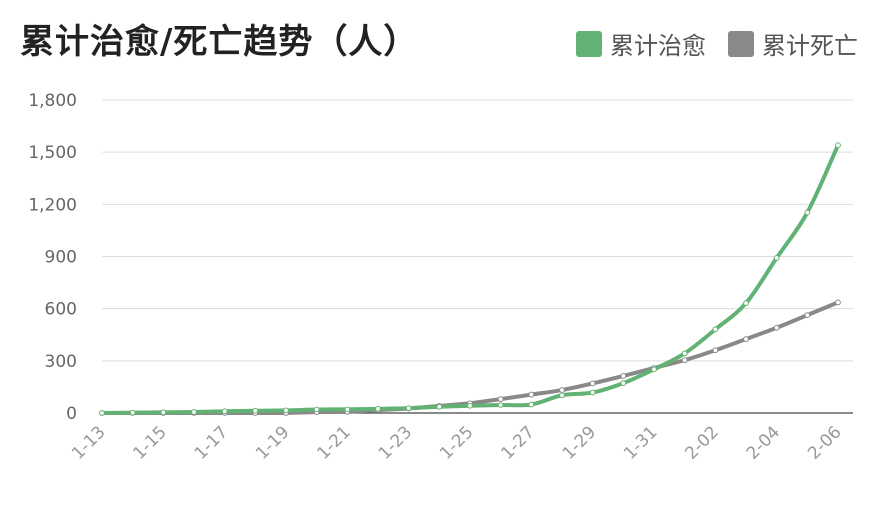 The height and width of the screenshot is (505, 894). Describe the element at coordinates (824, 442) in the screenshot. I see `x-tick-label: 2-06` at that location.